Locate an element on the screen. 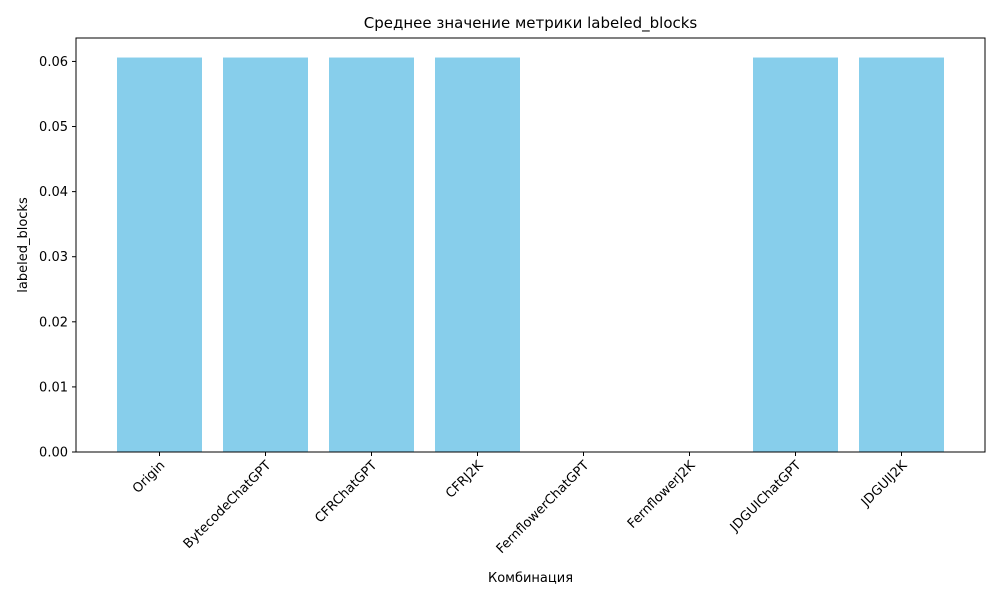  bar-Origin is located at coordinates (159, 255).